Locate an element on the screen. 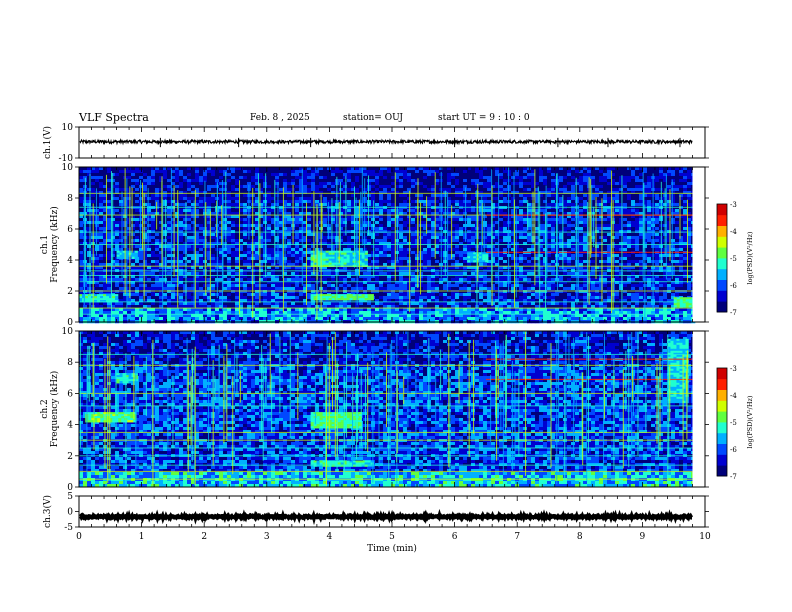 The image size is (792, 612). x-tick-label: 5 is located at coordinates (392, 537).